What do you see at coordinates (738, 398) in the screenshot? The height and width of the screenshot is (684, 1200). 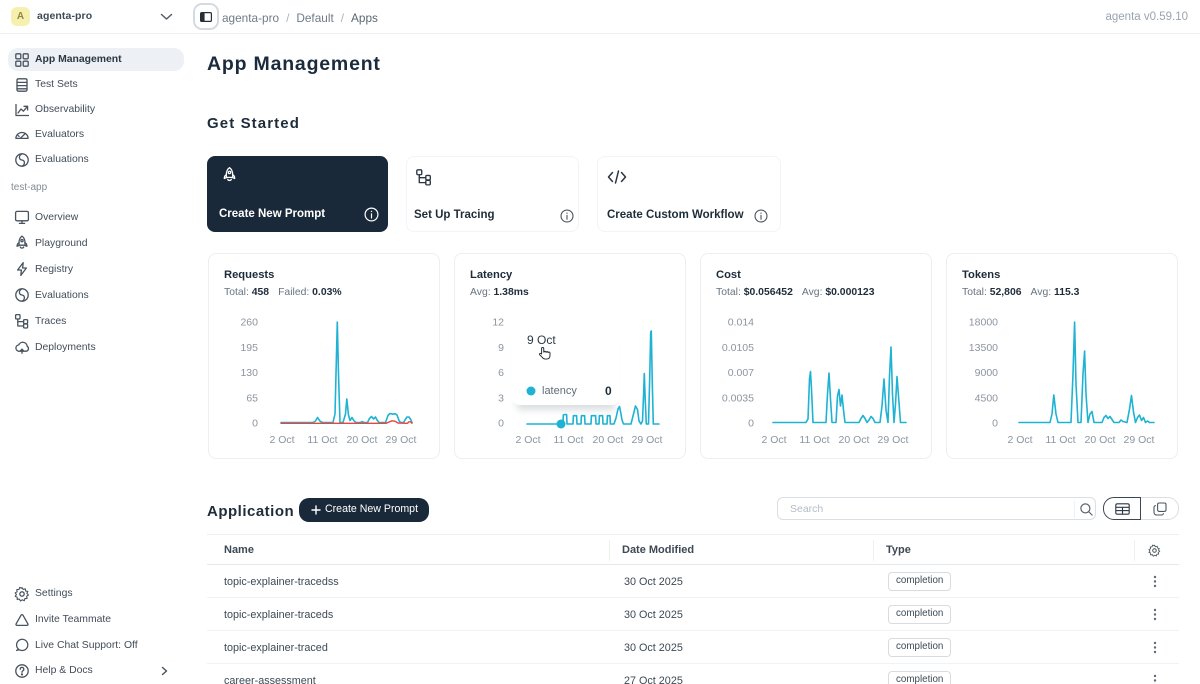 I see `svg-text: 0.0035` at bounding box center [738, 398].